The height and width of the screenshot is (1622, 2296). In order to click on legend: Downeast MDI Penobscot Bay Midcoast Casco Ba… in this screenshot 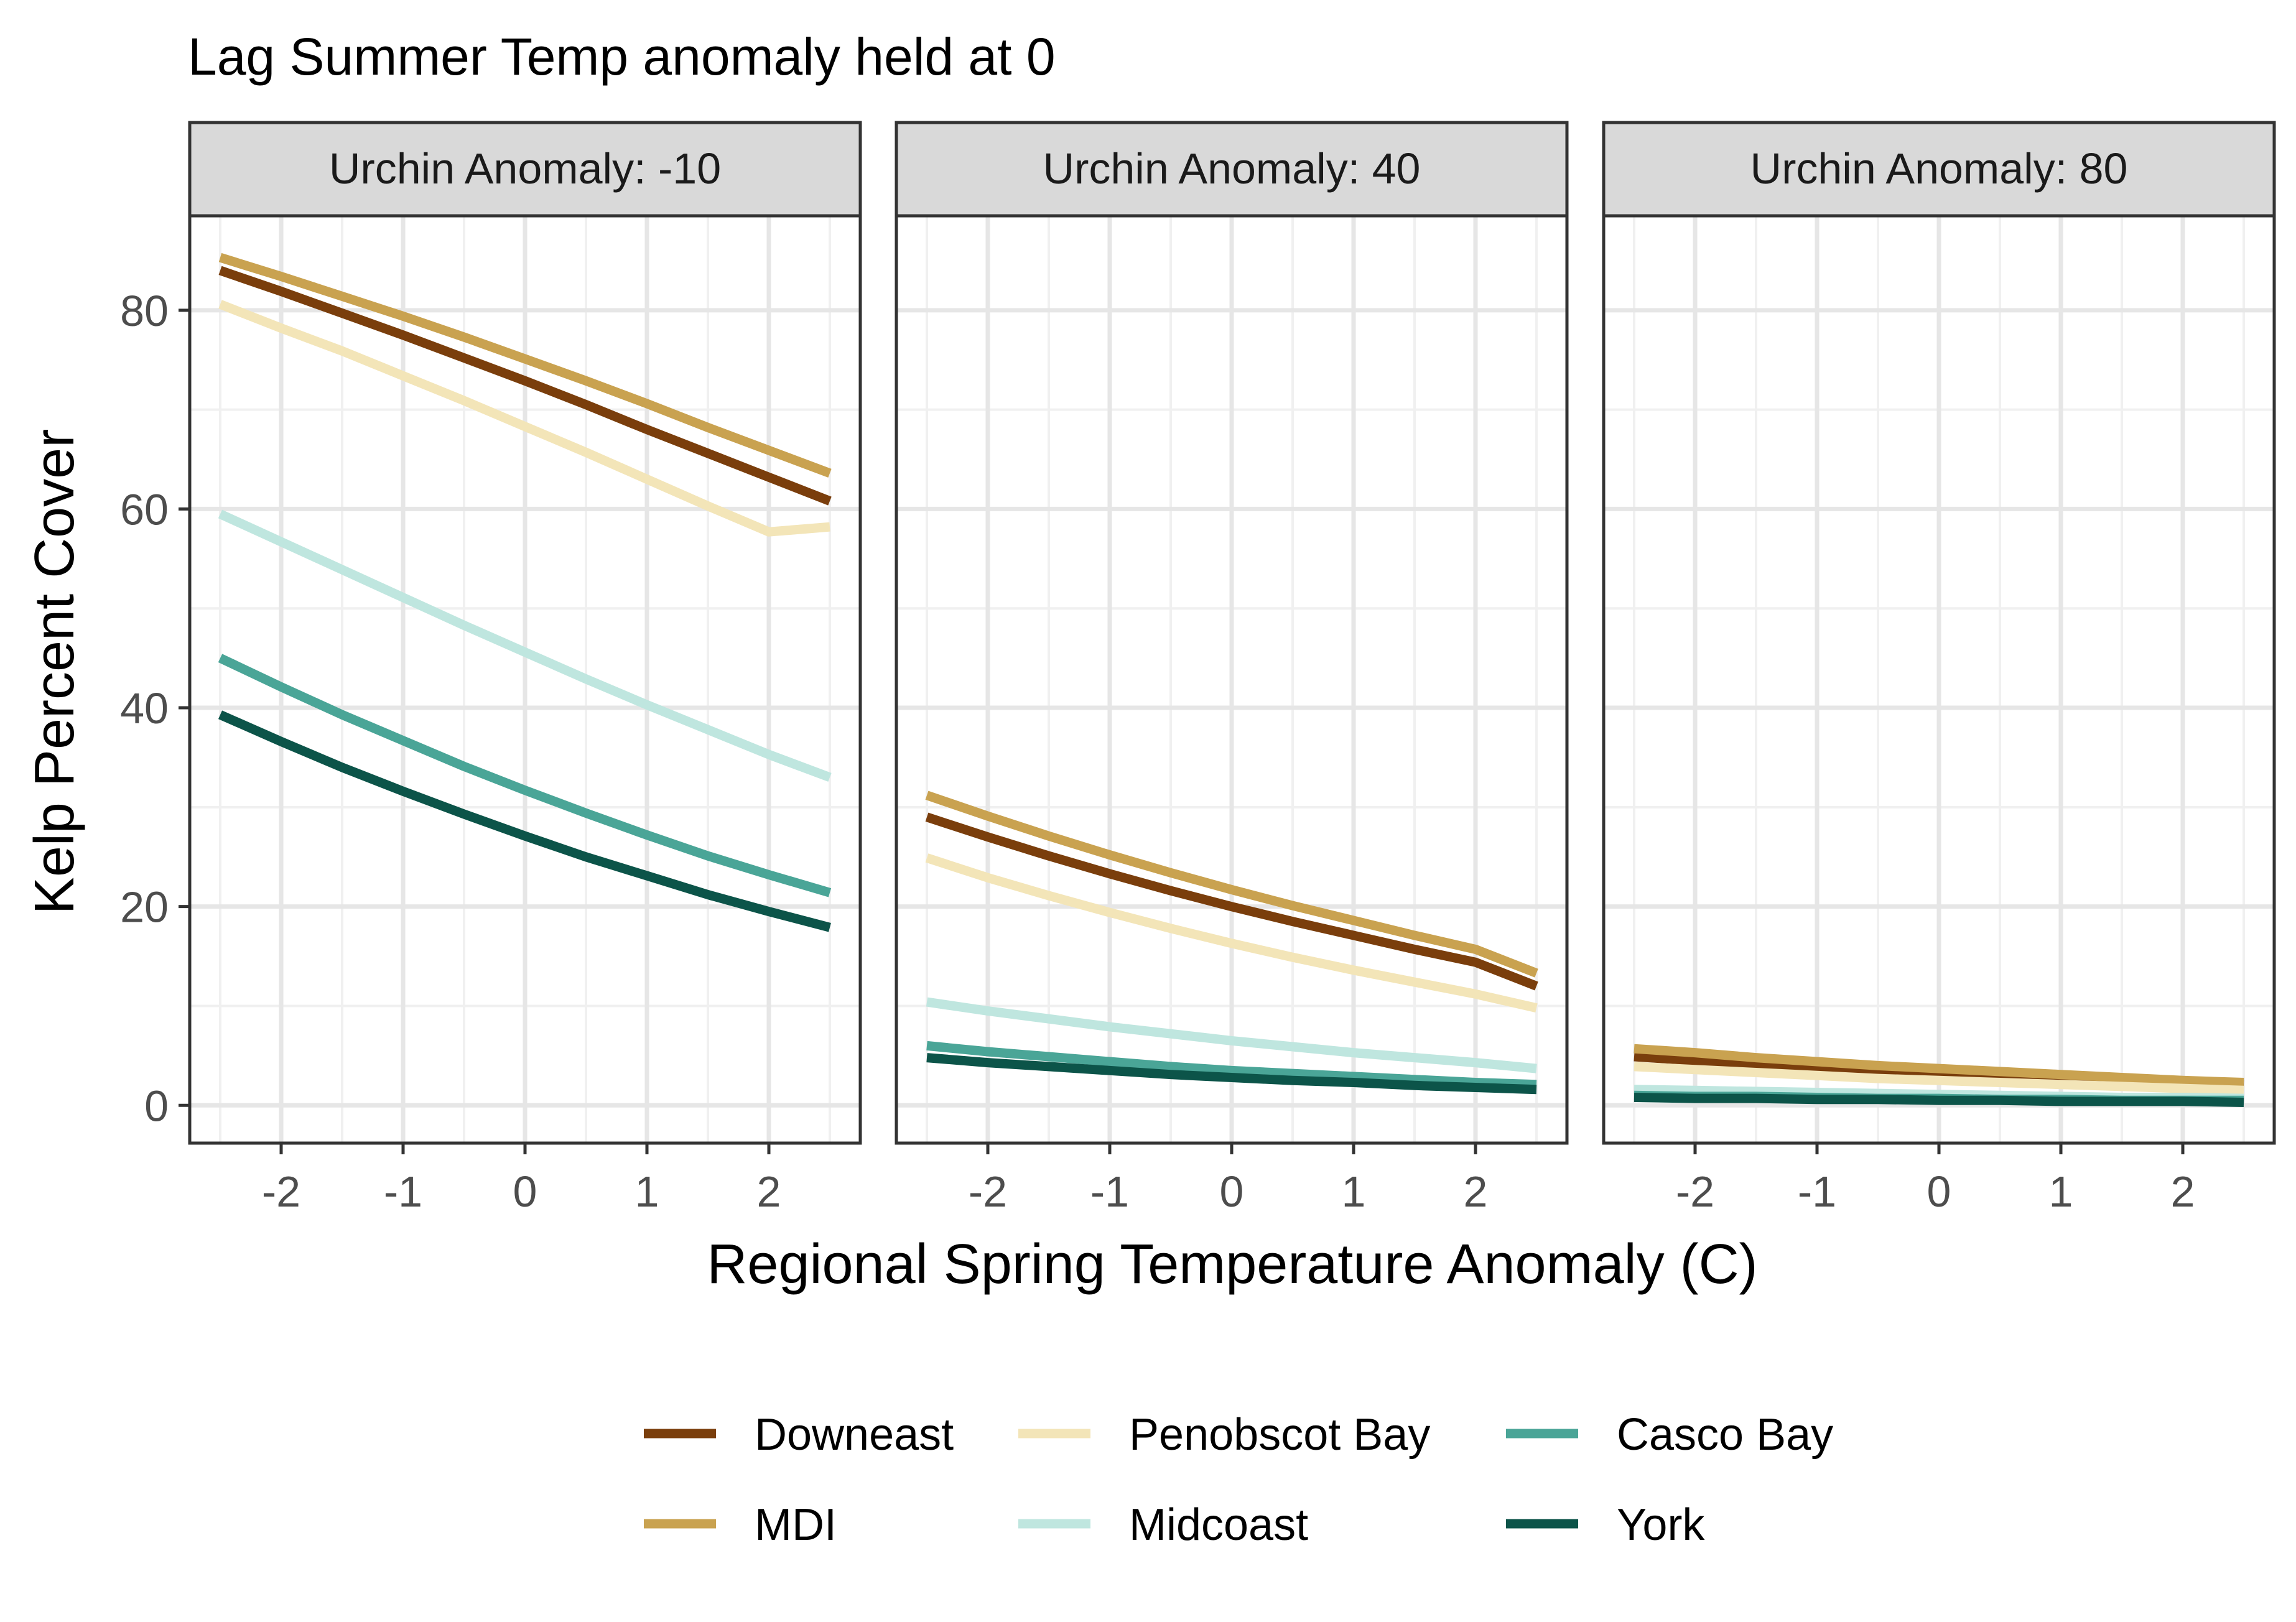, I will do `click(1238, 1480)`.